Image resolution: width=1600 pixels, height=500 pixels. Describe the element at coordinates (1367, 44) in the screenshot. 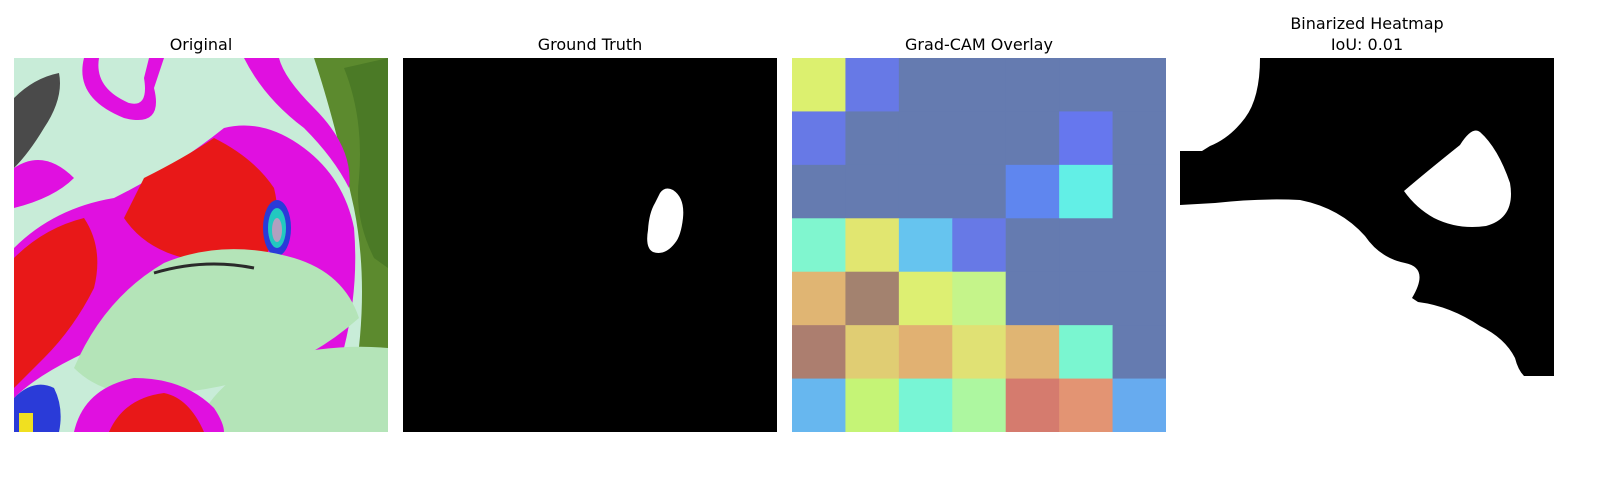

I see `panel-subtitle-iou: IoU: 0.01` at that location.